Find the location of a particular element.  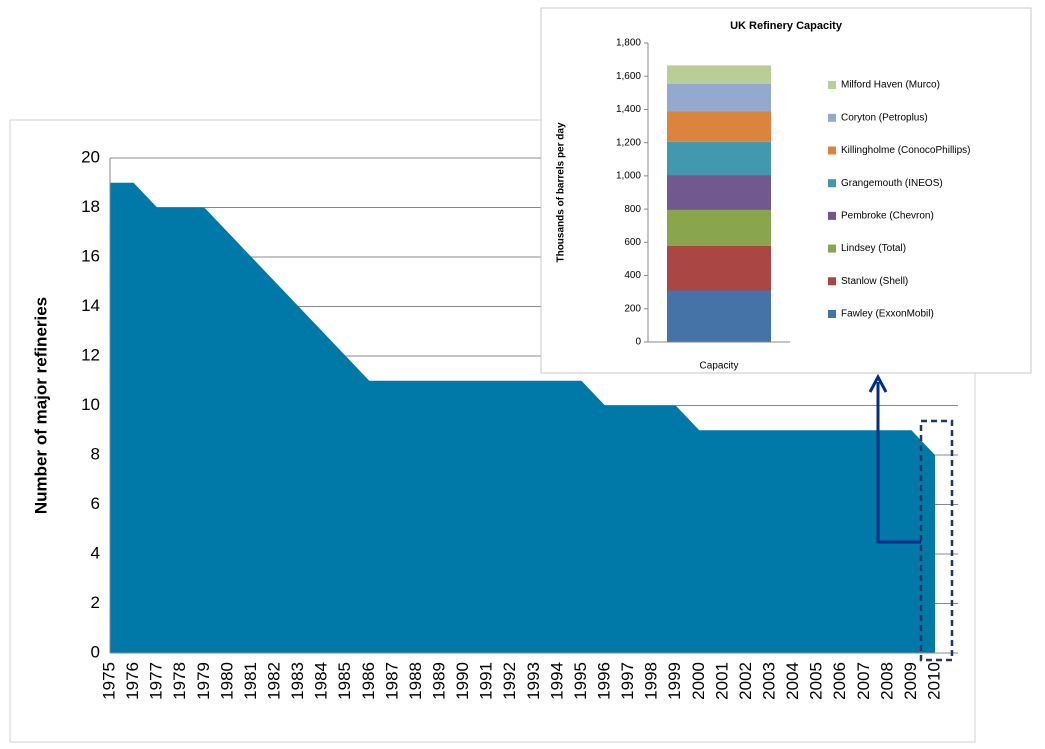

x-tick-label: 1979 is located at coordinates (203, 681).